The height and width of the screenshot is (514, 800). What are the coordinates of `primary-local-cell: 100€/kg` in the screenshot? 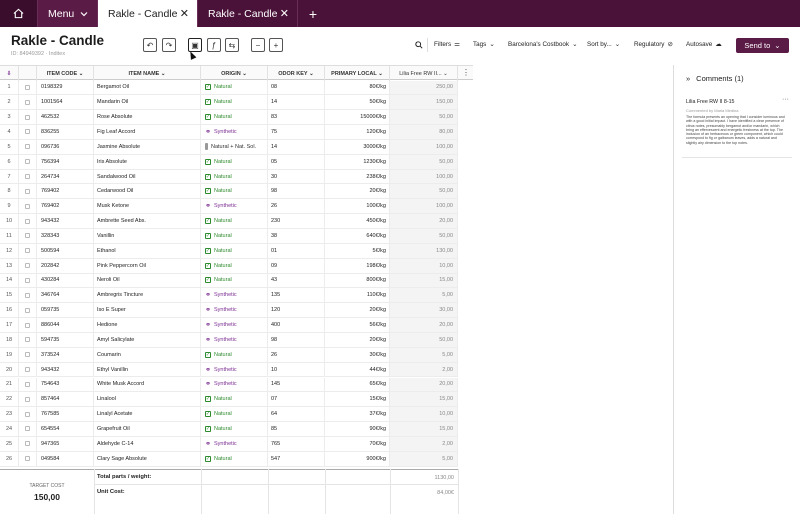 It's located at (357, 206).